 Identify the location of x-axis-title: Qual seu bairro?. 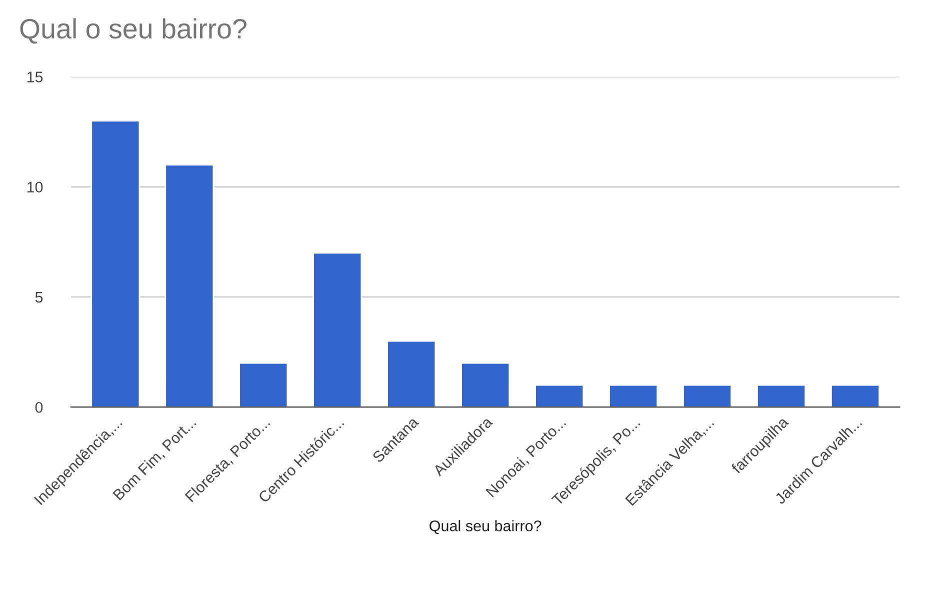
(486, 527).